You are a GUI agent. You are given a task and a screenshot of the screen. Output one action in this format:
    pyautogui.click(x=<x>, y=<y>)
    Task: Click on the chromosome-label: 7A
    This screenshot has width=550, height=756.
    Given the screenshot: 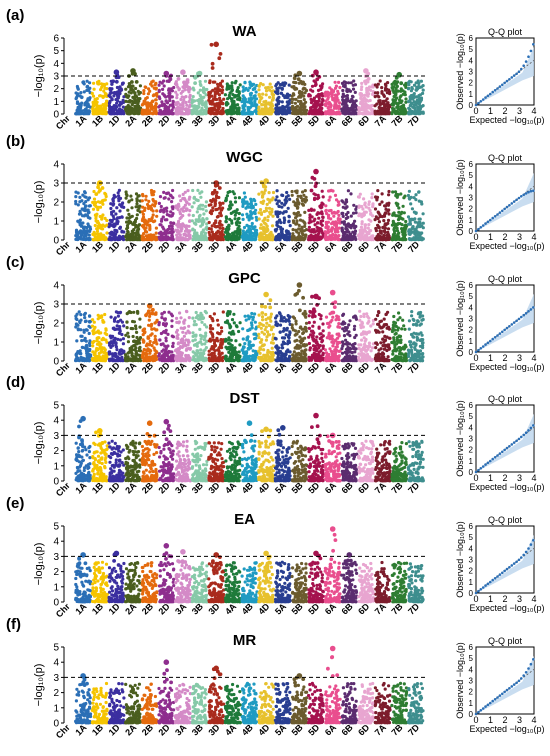 What is the action you would take?
    pyautogui.click(x=381, y=247)
    